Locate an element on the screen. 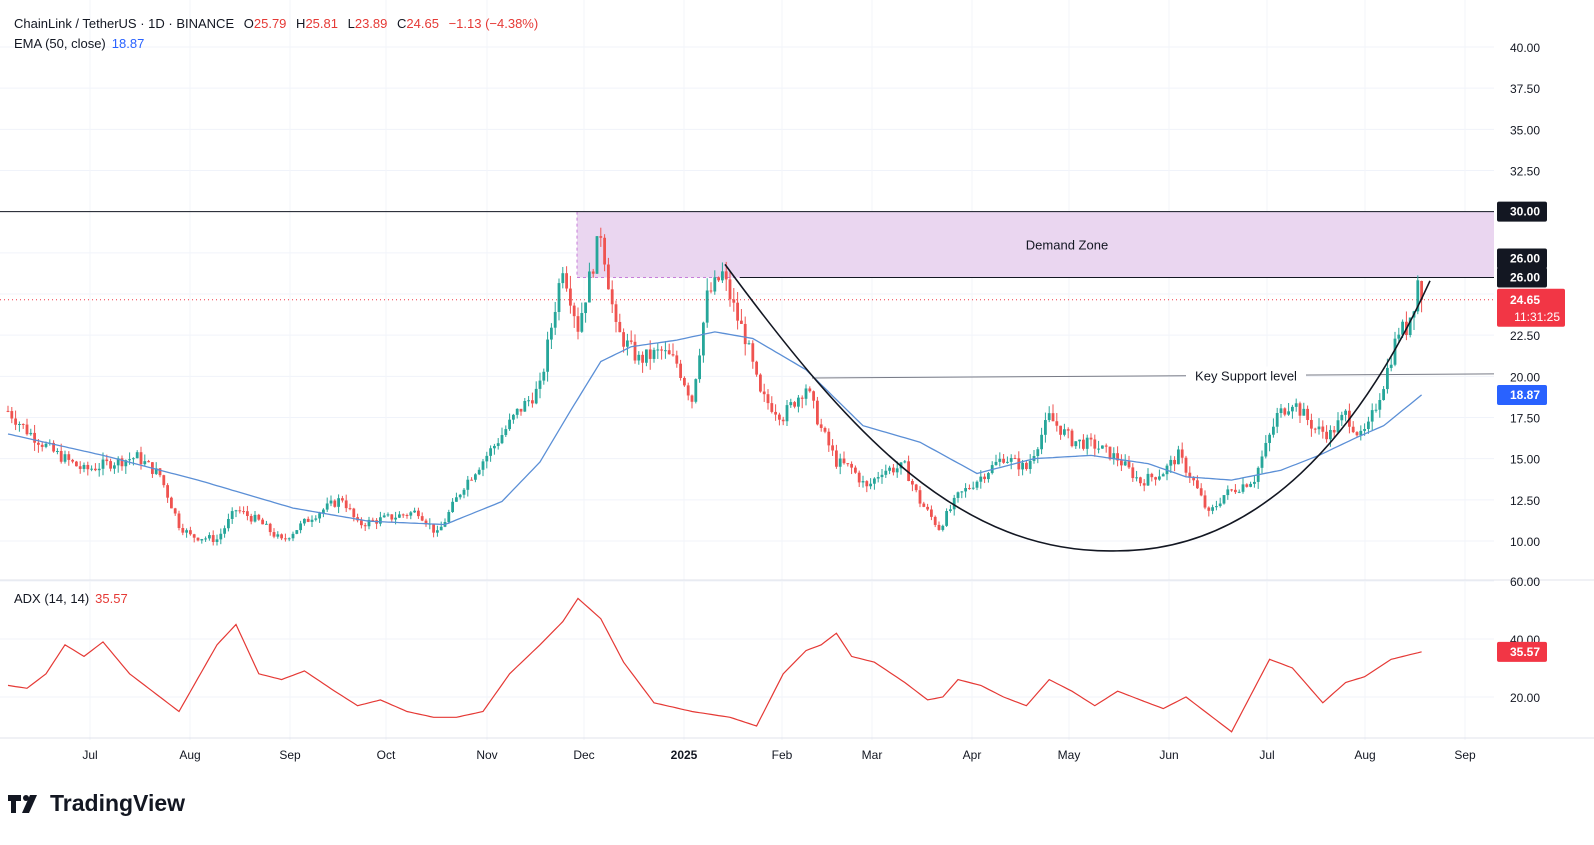 The width and height of the screenshot is (1594, 845). adx-legend: ADX (14, 14) 35.57 is located at coordinates (74, 598).